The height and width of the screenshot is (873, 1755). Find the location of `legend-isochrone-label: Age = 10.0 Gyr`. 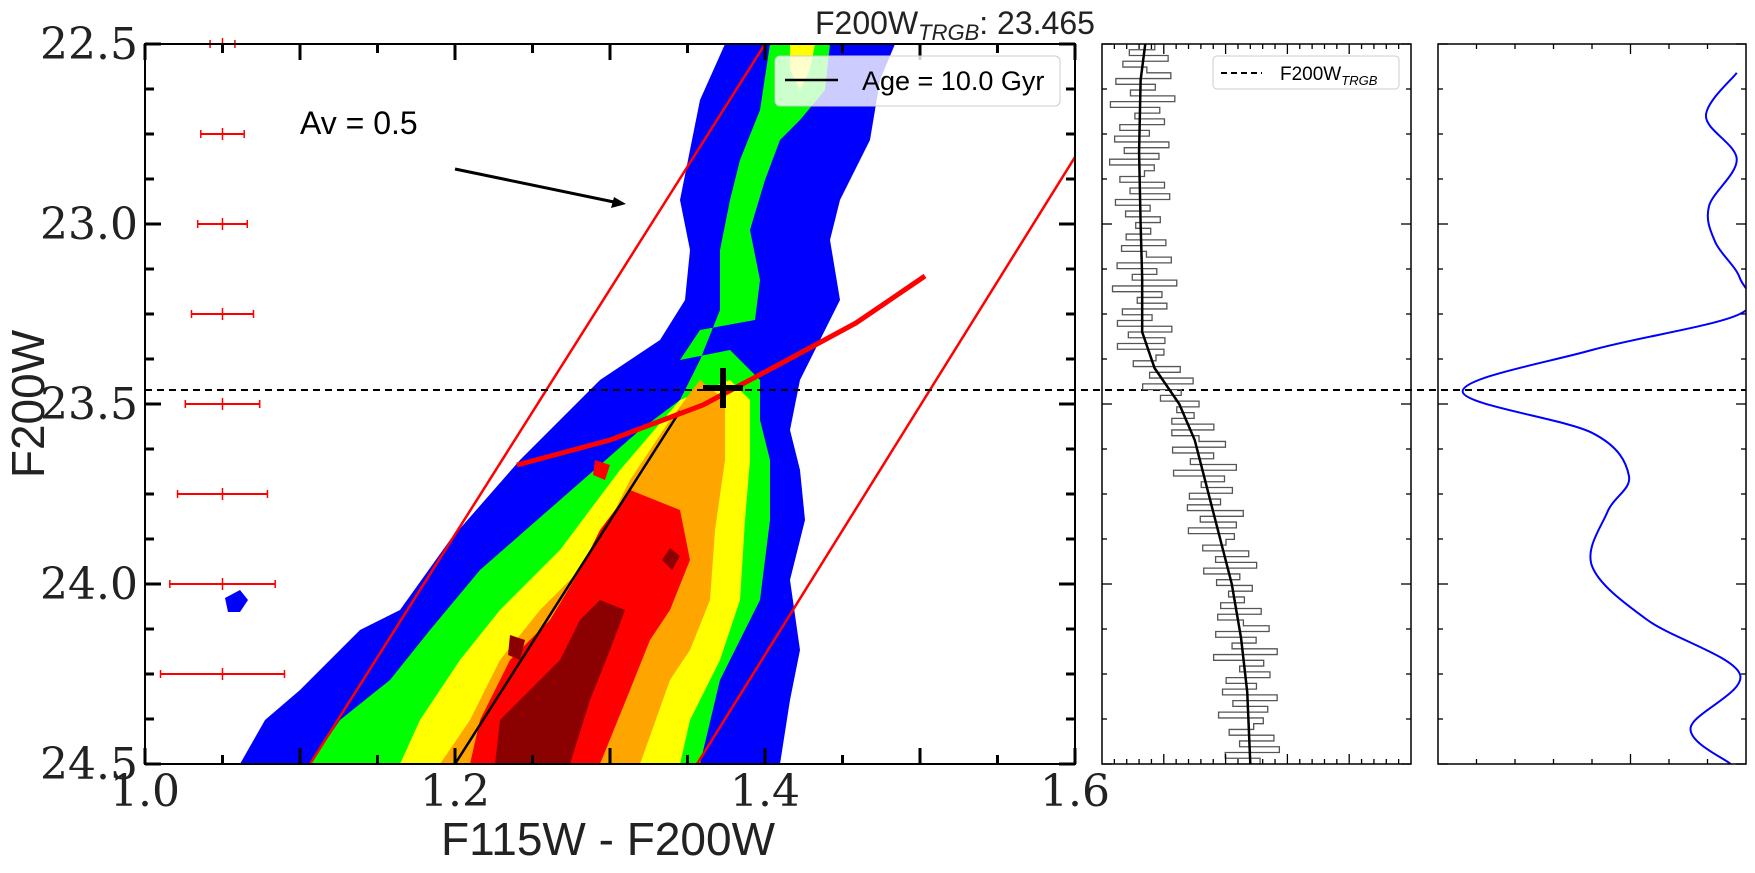

legend-isochrone-label: Age = 10.0 Gyr is located at coordinates (953, 81).